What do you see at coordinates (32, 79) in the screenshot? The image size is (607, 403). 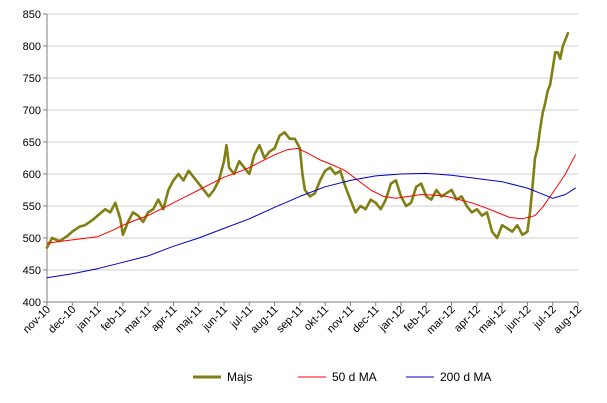 I see `y-tick-label: 750` at bounding box center [32, 79].